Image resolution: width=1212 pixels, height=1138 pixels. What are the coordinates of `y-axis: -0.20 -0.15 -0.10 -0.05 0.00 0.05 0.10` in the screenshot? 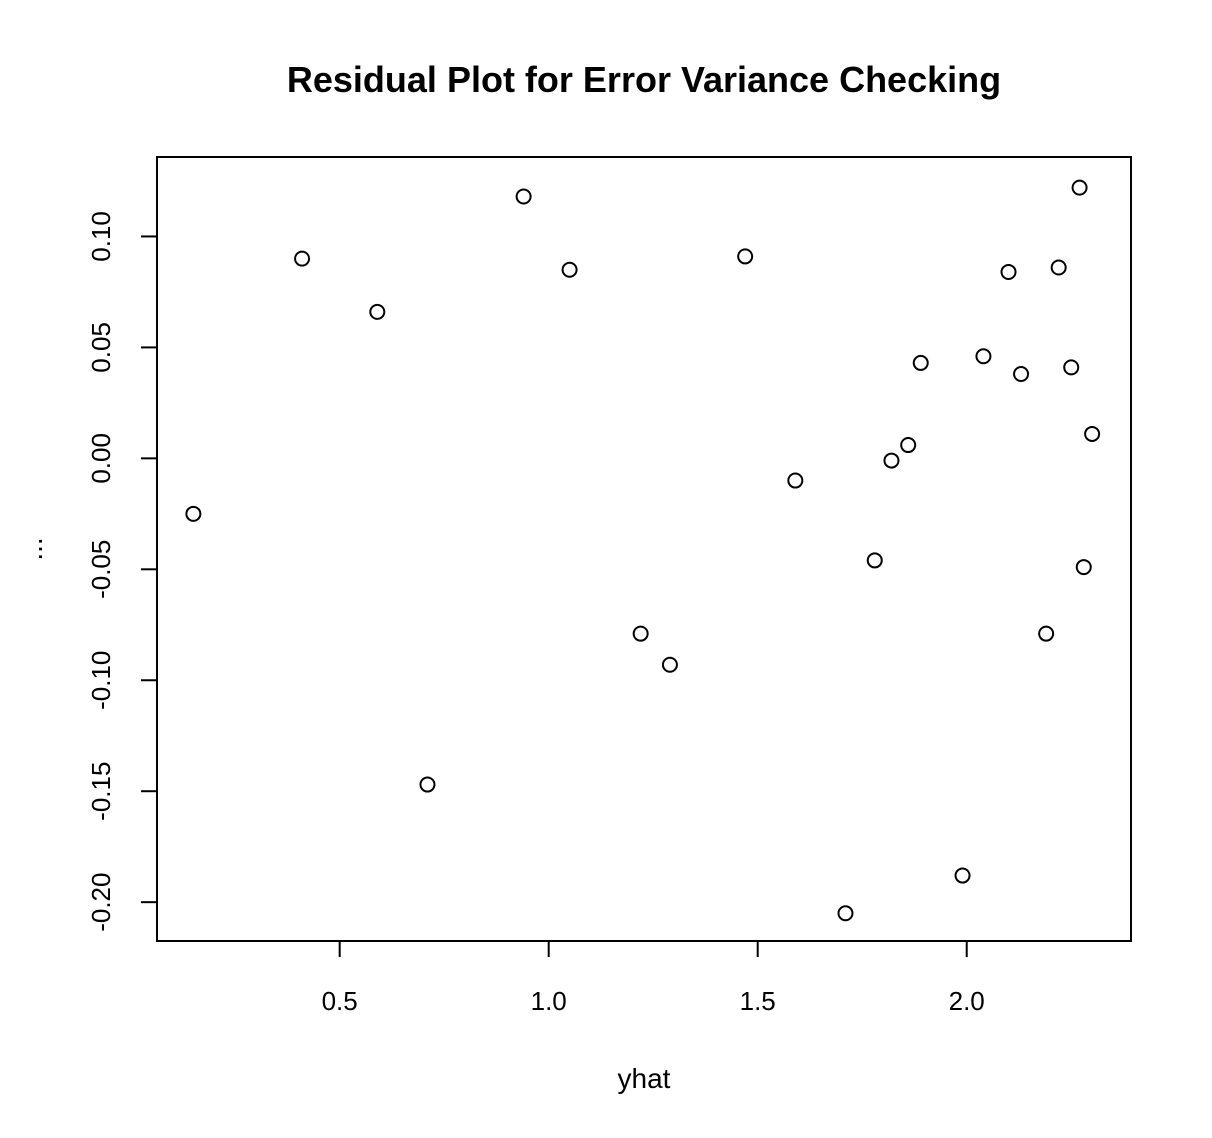 It's located at (122, 571).